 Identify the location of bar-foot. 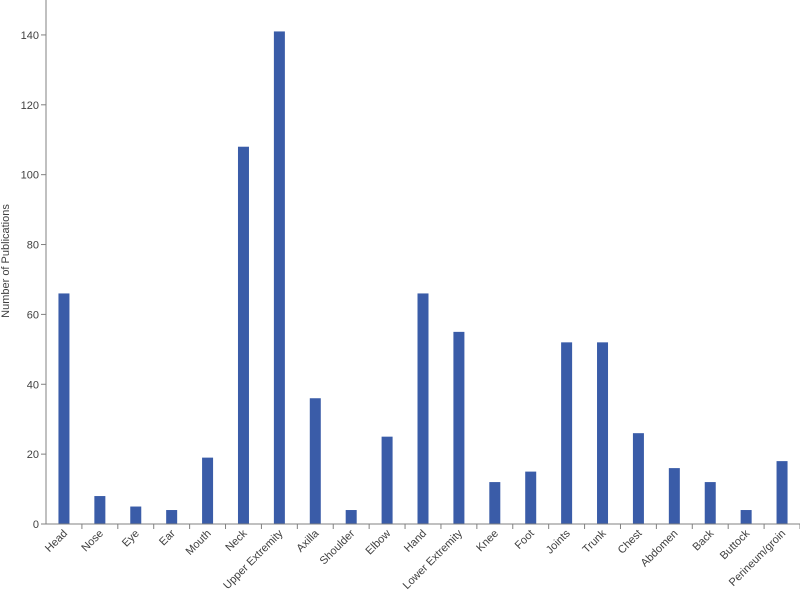
(531, 497).